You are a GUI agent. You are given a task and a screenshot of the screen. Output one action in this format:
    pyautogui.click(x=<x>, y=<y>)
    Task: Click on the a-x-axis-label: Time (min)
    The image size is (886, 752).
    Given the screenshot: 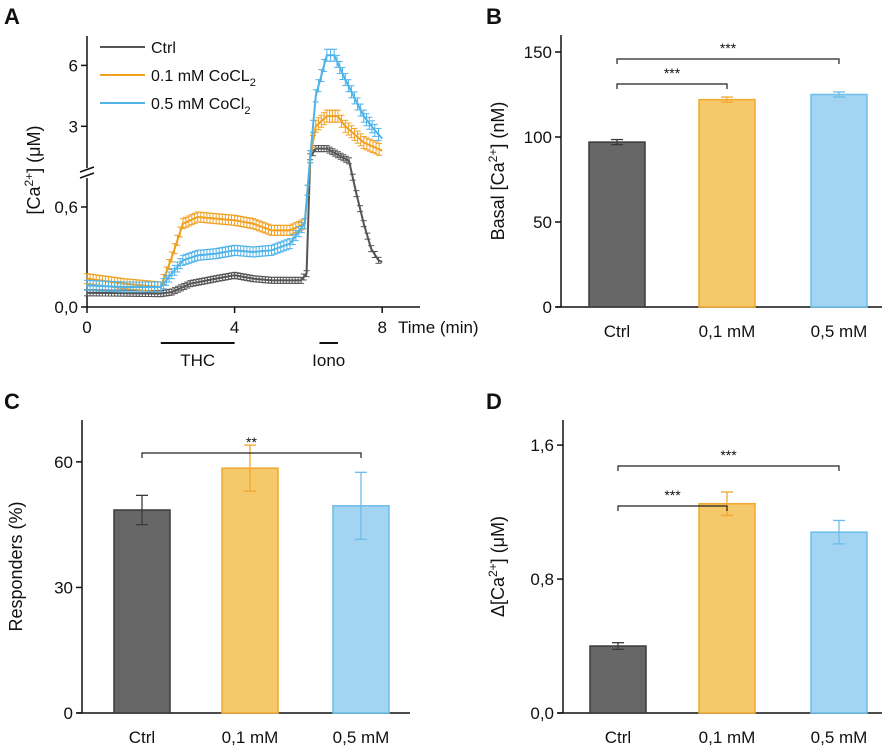 What is the action you would take?
    pyautogui.click(x=438, y=327)
    